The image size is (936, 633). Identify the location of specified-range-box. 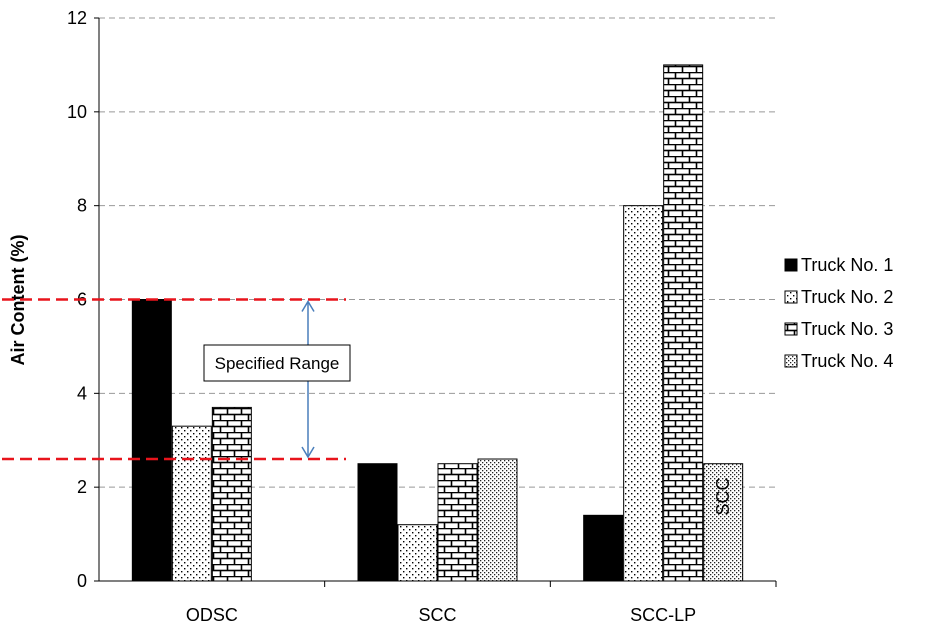
(277, 363).